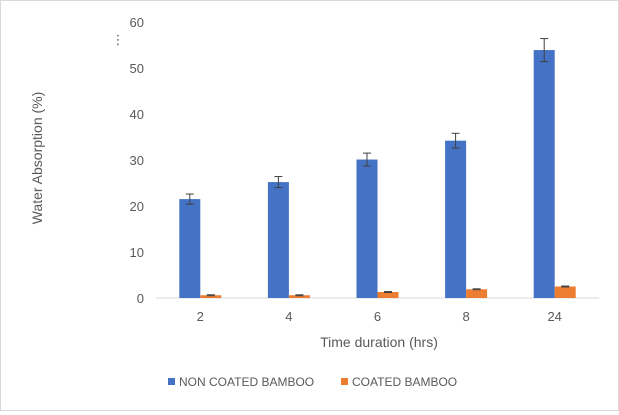 The image size is (619, 415). Describe the element at coordinates (379, 342) in the screenshot. I see `x-axis-title: Time duration (hrs)` at that location.